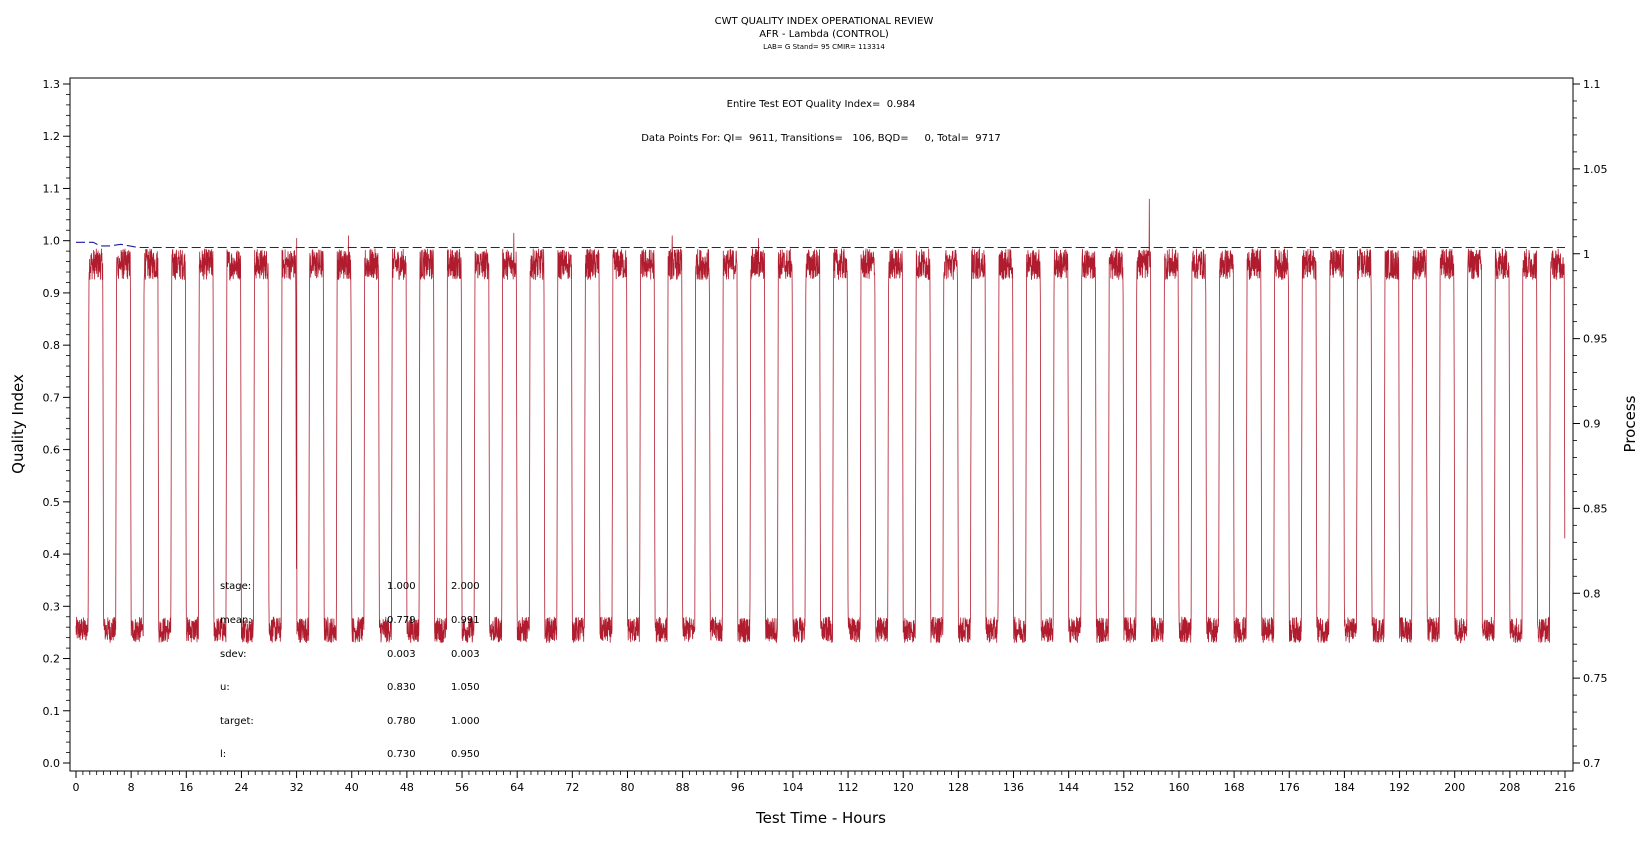 Image resolution: width=1648 pixels, height=845 pixels. Describe the element at coordinates (738, 787) in the screenshot. I see `x-tick-label: 96` at that location.